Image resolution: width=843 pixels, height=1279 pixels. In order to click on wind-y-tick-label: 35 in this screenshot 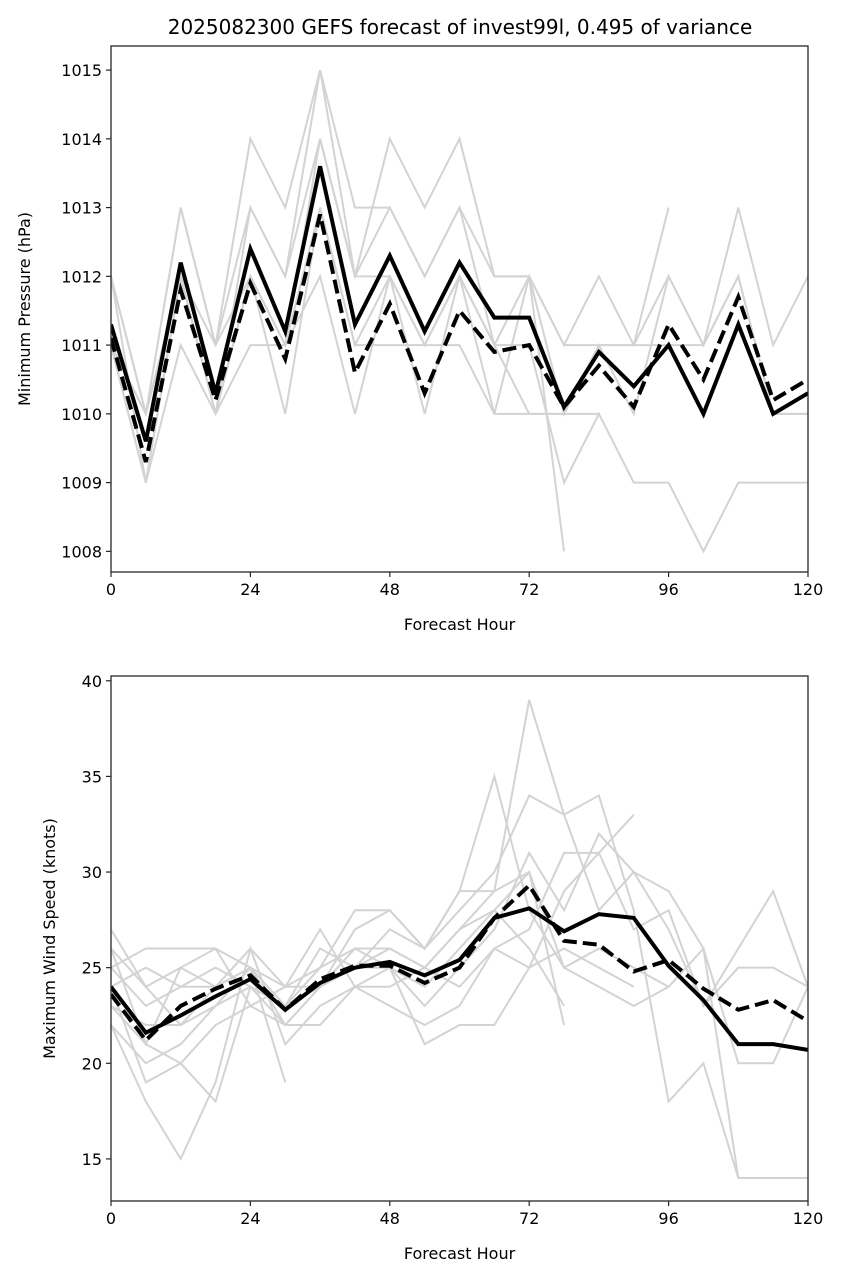, I will do `click(92, 776)`.